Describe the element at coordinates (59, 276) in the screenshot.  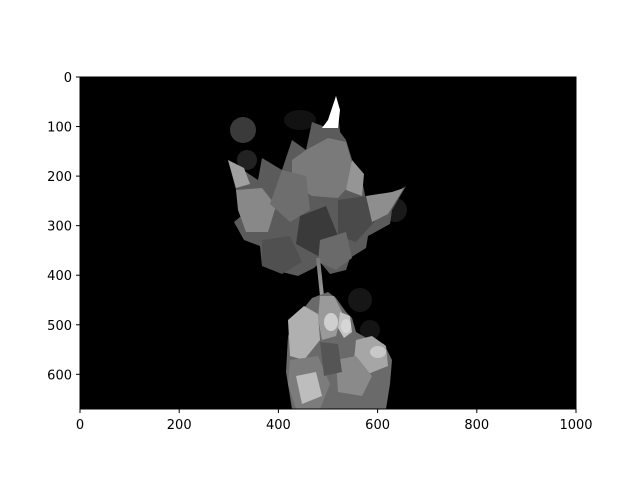
I see `y-tick-label: 400` at that location.